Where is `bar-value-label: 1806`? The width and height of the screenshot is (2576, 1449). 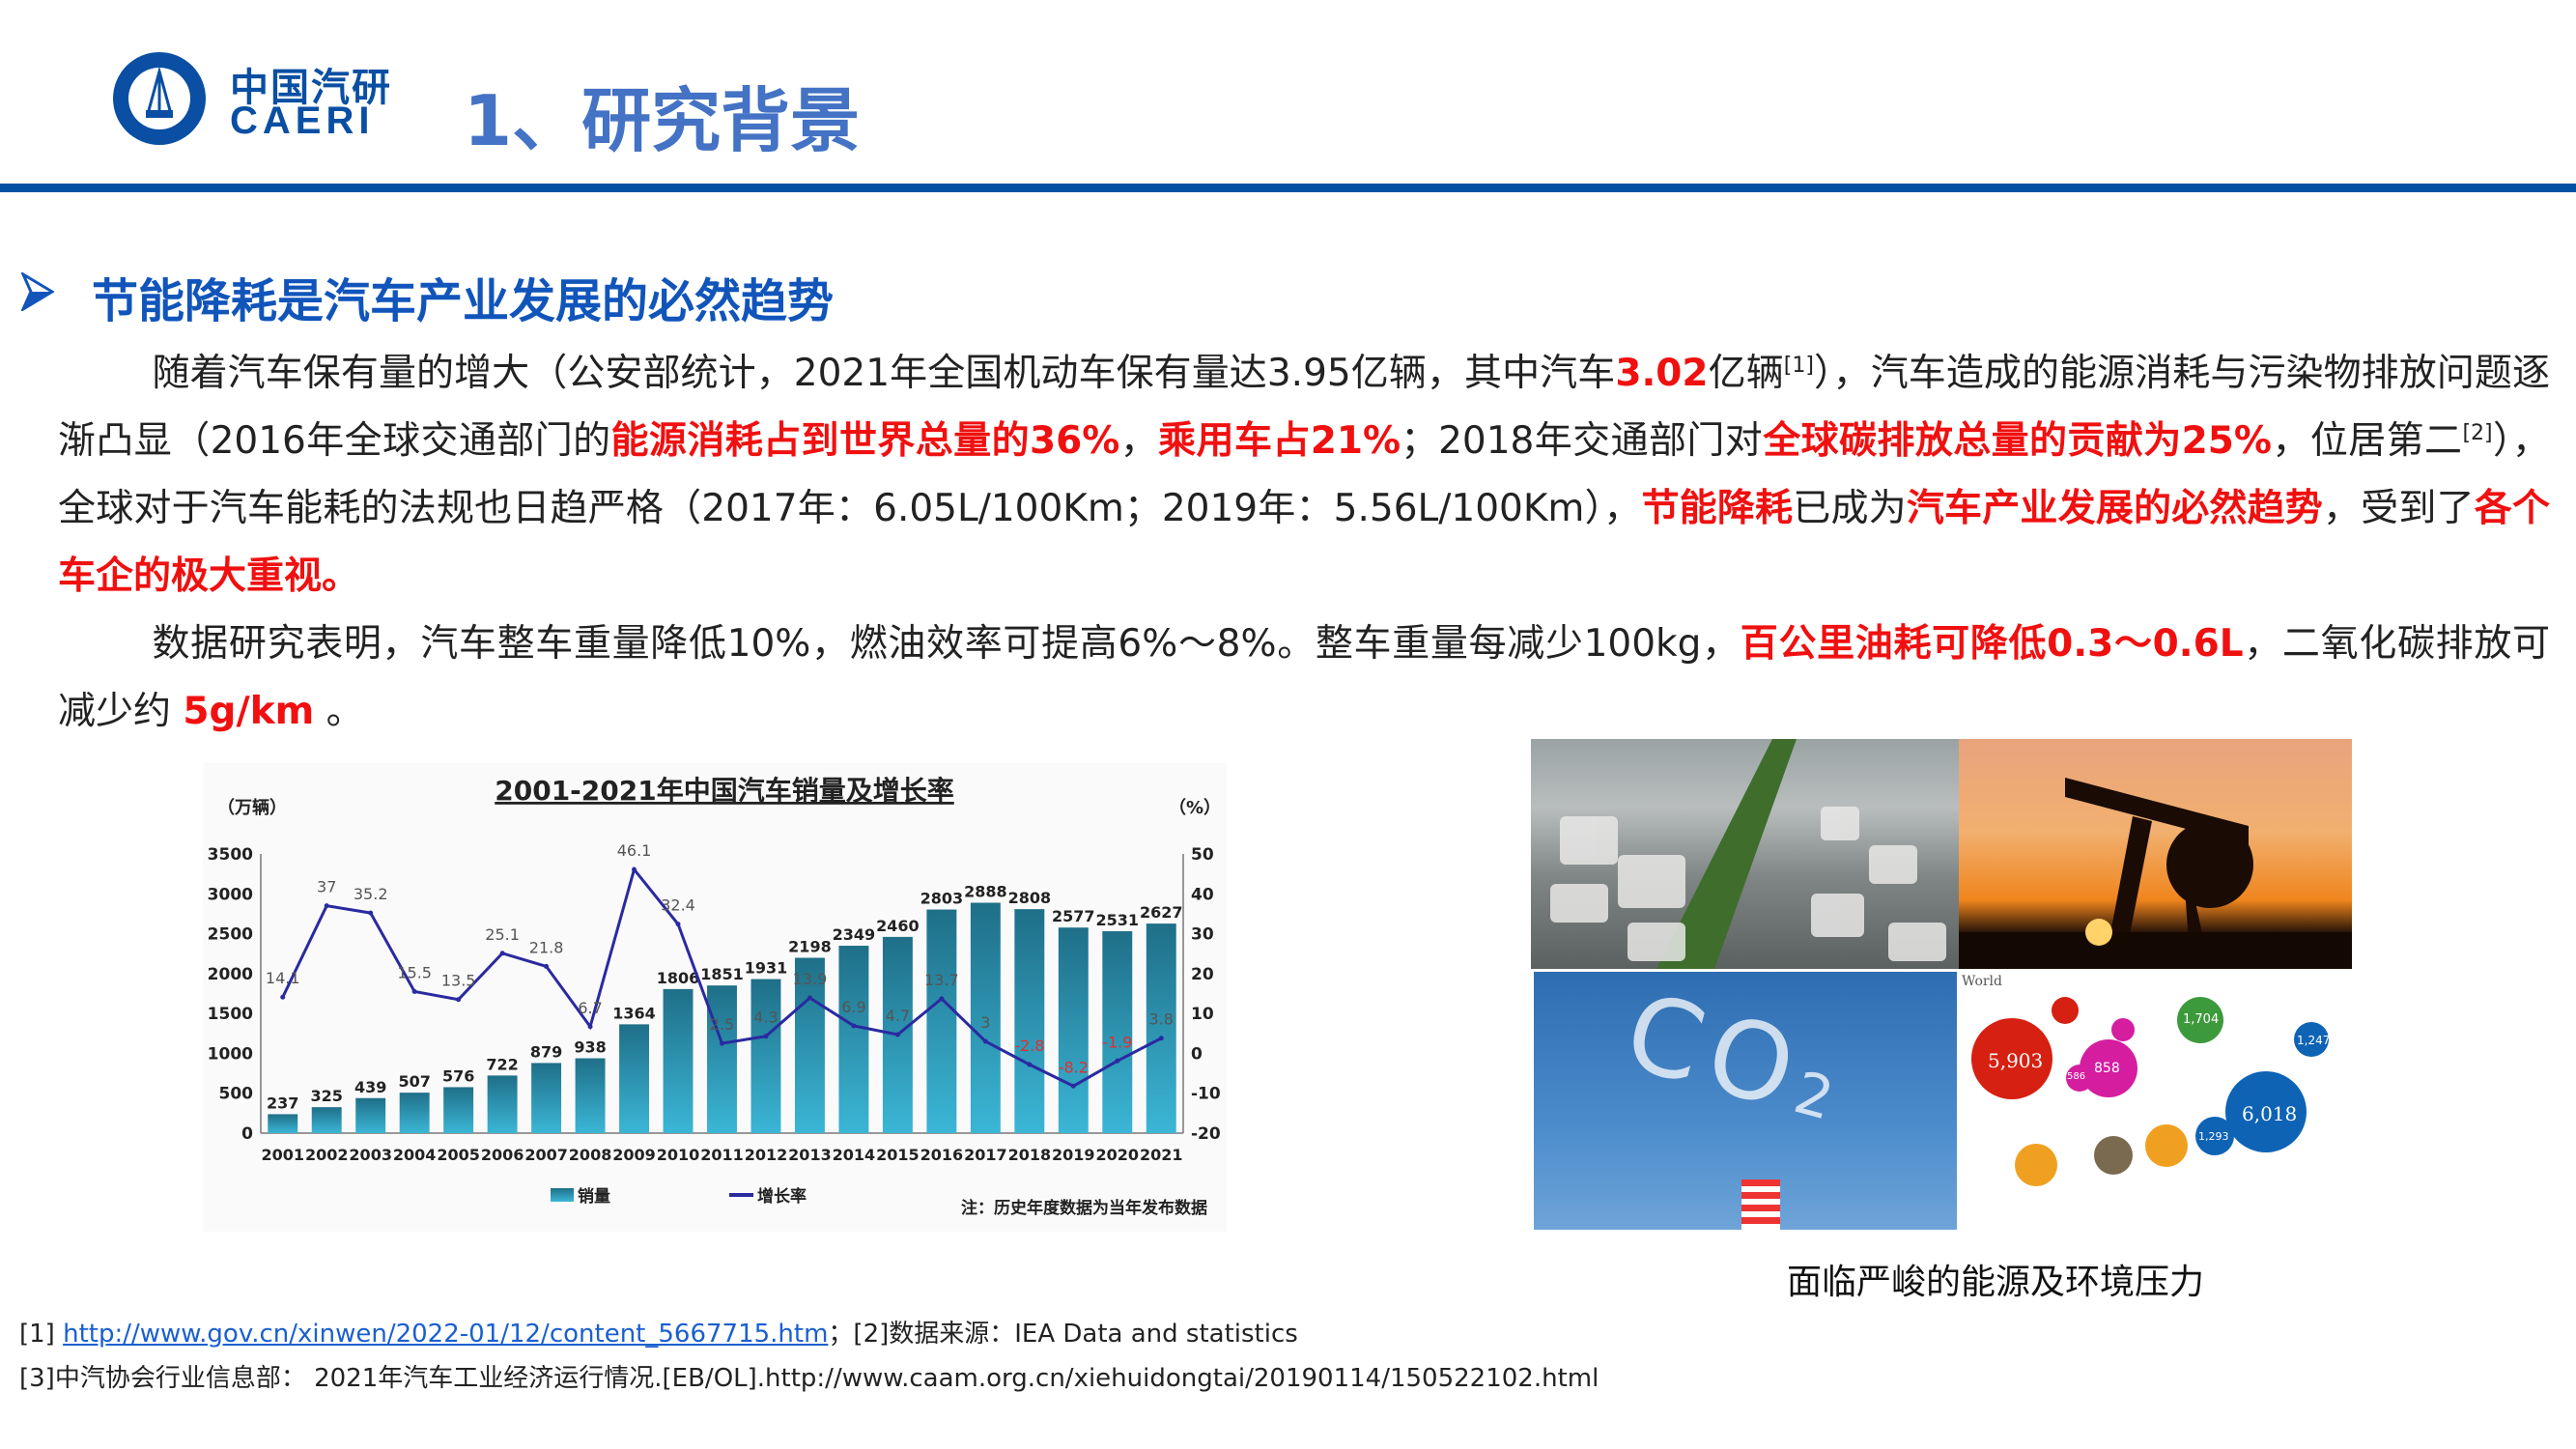
bar-value-label: 1806 is located at coordinates (678, 978).